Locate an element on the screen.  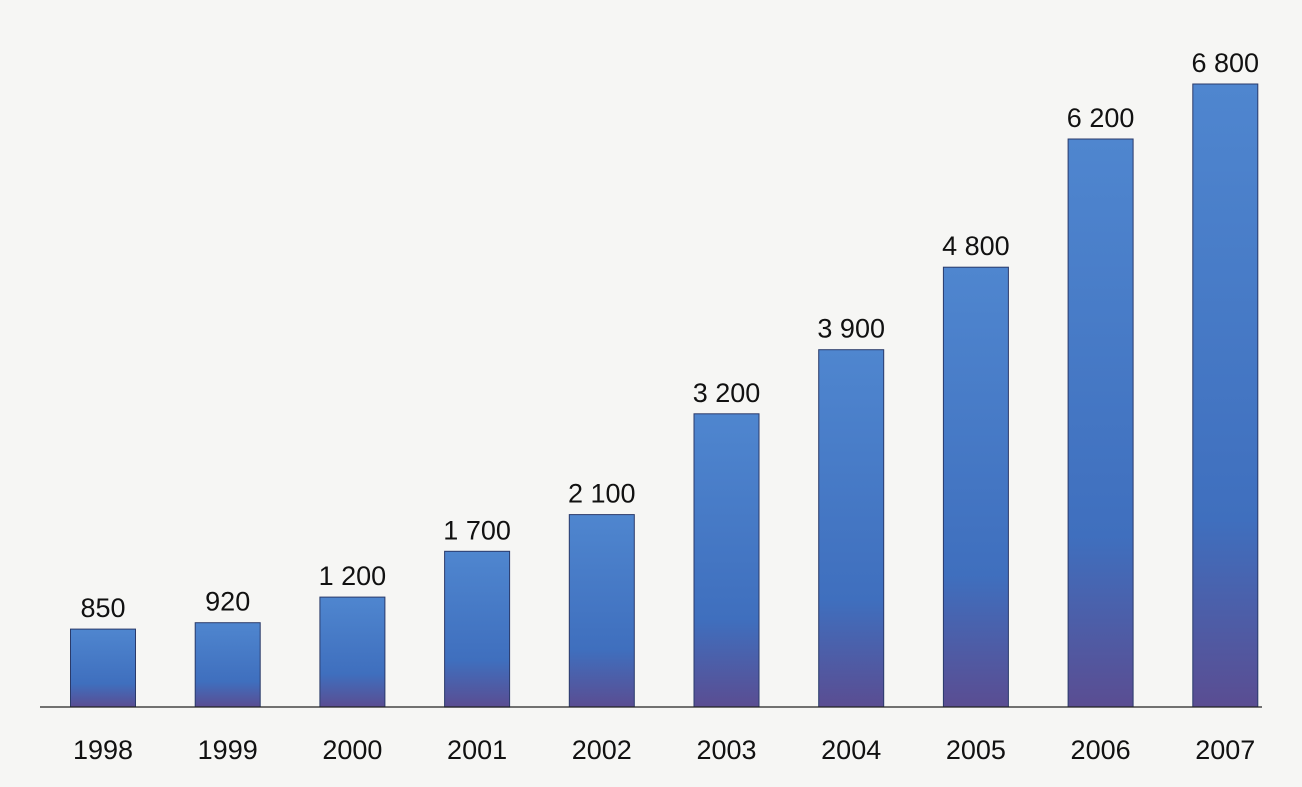
bar-2004 is located at coordinates (851, 528).